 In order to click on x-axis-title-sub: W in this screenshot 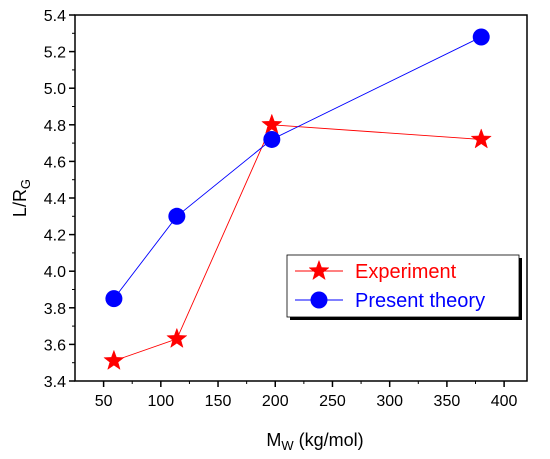, I will do `click(287, 445)`.